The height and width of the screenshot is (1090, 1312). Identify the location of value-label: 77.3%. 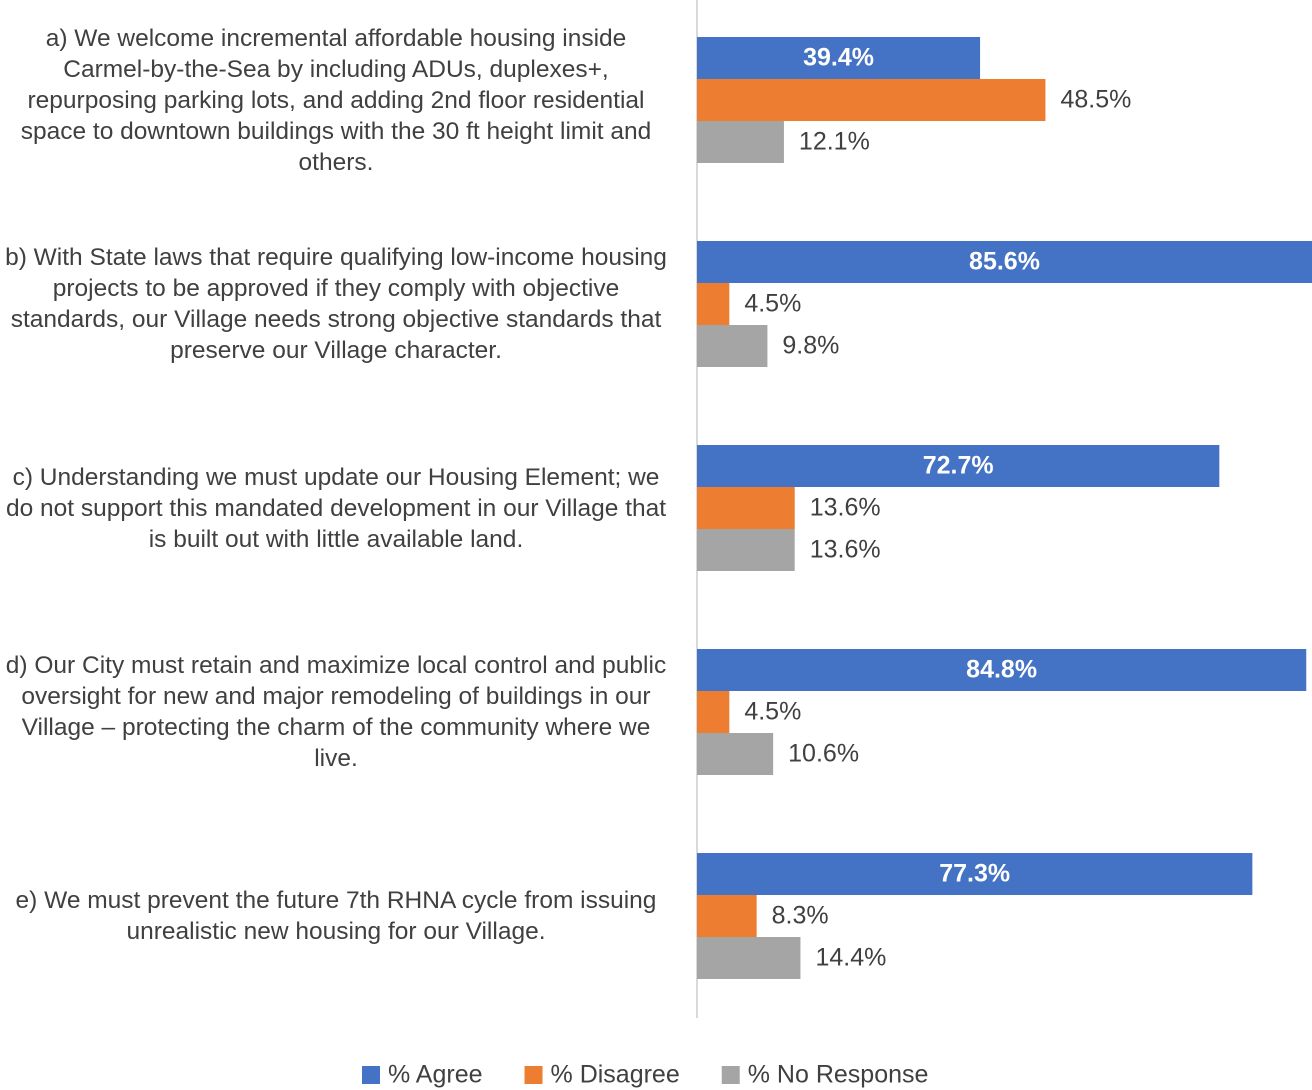
(974, 874).